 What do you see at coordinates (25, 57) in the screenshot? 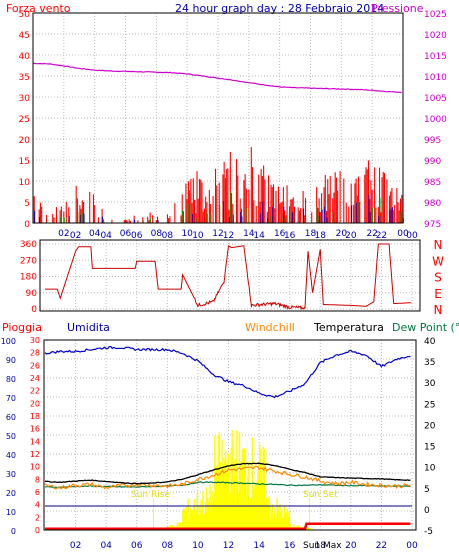
I see `top-y-tick-label: 40` at bounding box center [25, 57].